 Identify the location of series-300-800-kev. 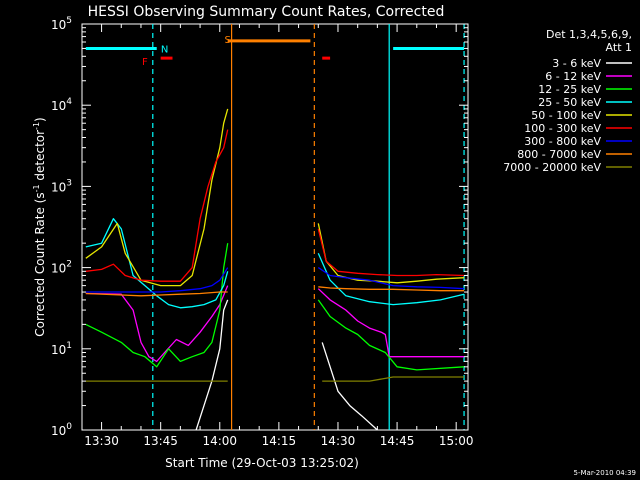
(275, 280).